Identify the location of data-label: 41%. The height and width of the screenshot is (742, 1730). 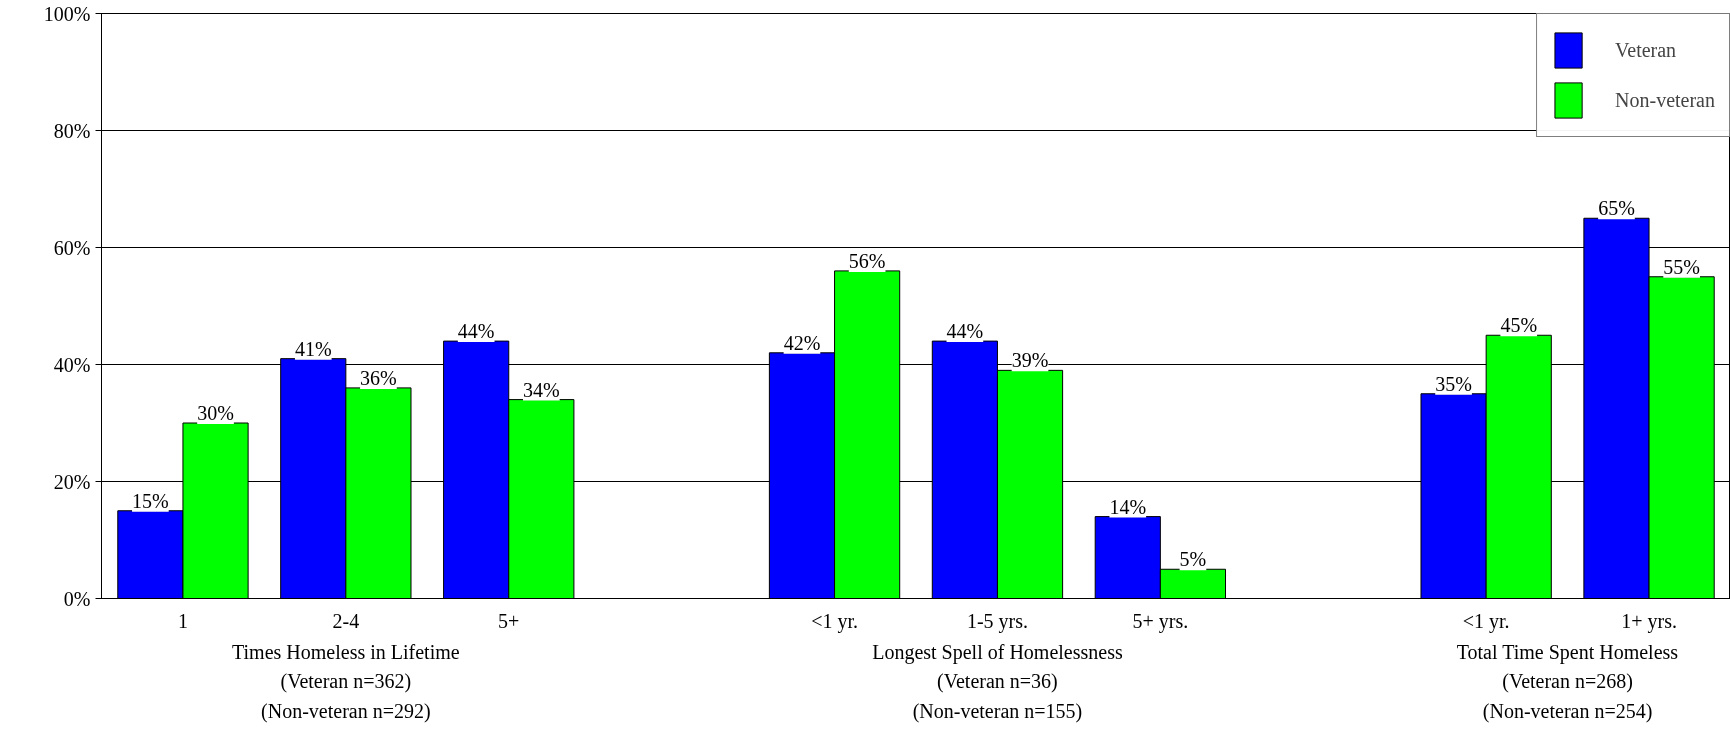
(313, 348).